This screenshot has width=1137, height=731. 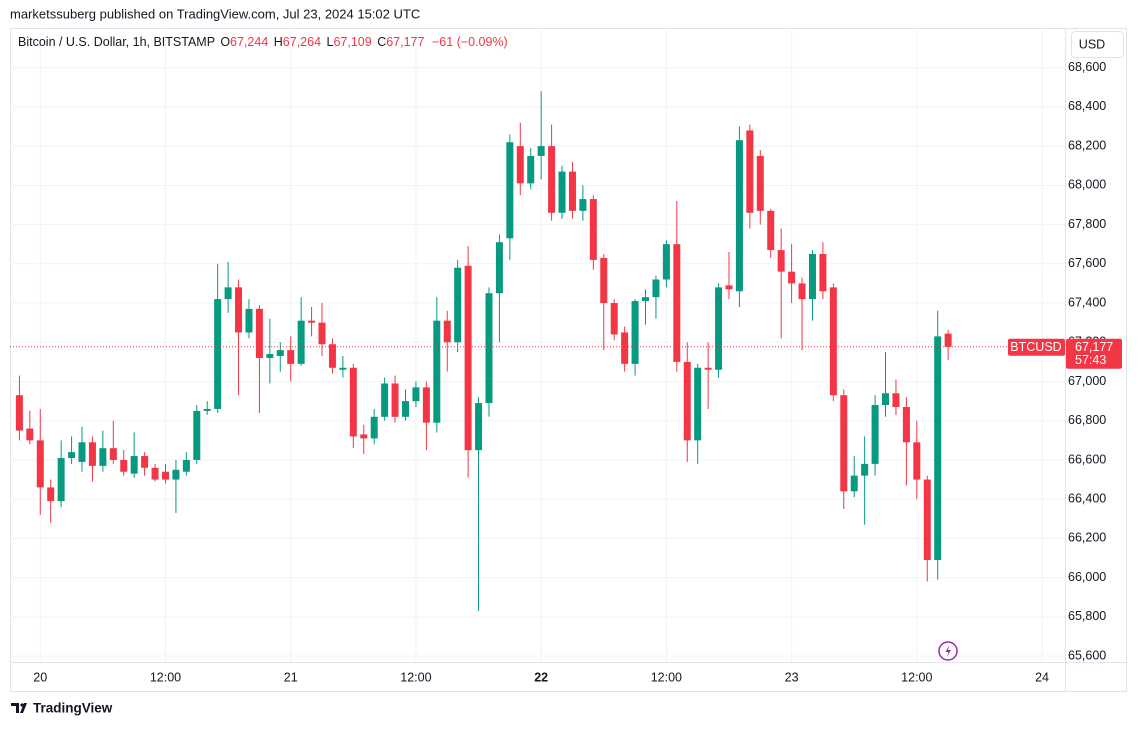 What do you see at coordinates (302, 42) in the screenshot?
I see `h-value: 67,264` at bounding box center [302, 42].